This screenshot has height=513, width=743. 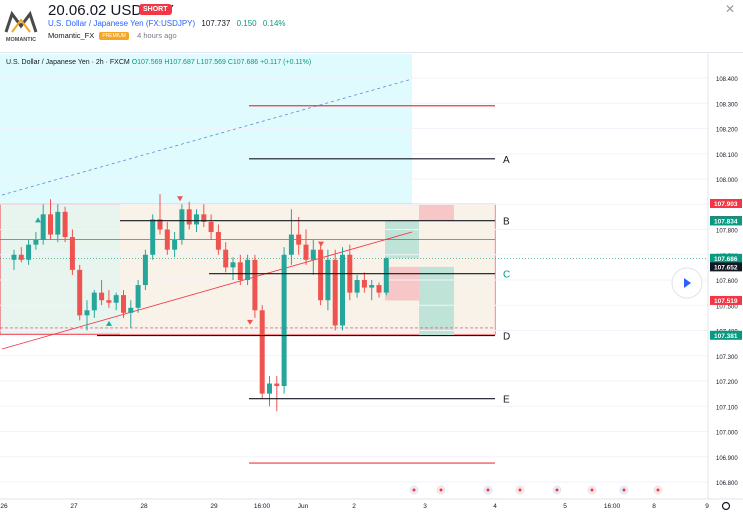 What do you see at coordinates (727, 459) in the screenshot?
I see `price-tick: 106.900` at bounding box center [727, 459].